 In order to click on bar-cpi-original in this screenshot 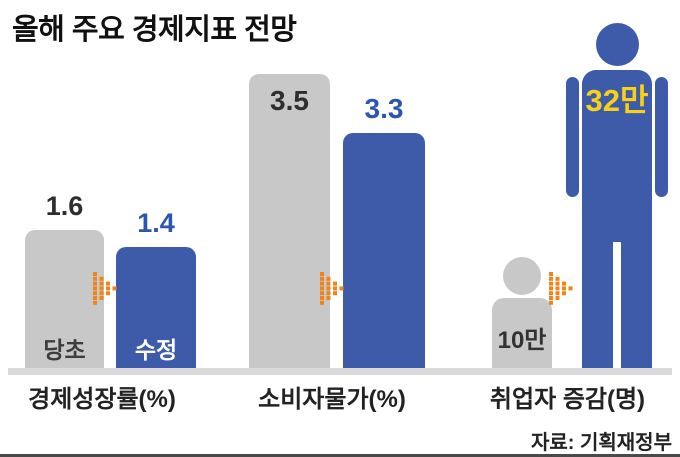, I will do `click(289, 221)`.